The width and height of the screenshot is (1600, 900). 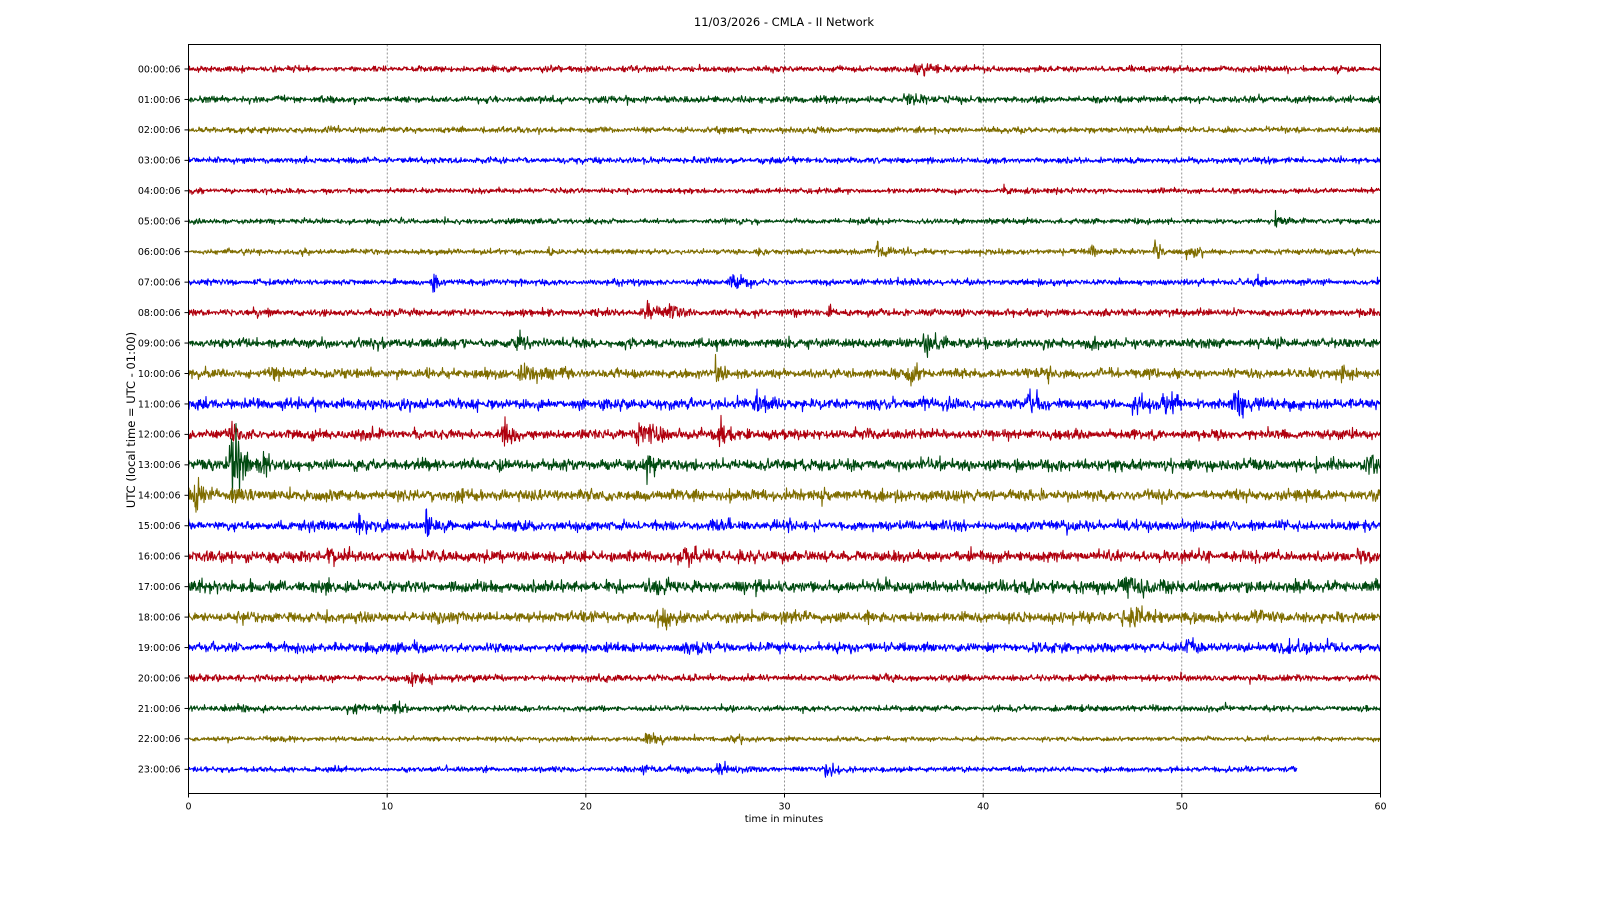 What do you see at coordinates (159, 465) in the screenshot?
I see `y-tick-label-13: 13:00:06` at bounding box center [159, 465].